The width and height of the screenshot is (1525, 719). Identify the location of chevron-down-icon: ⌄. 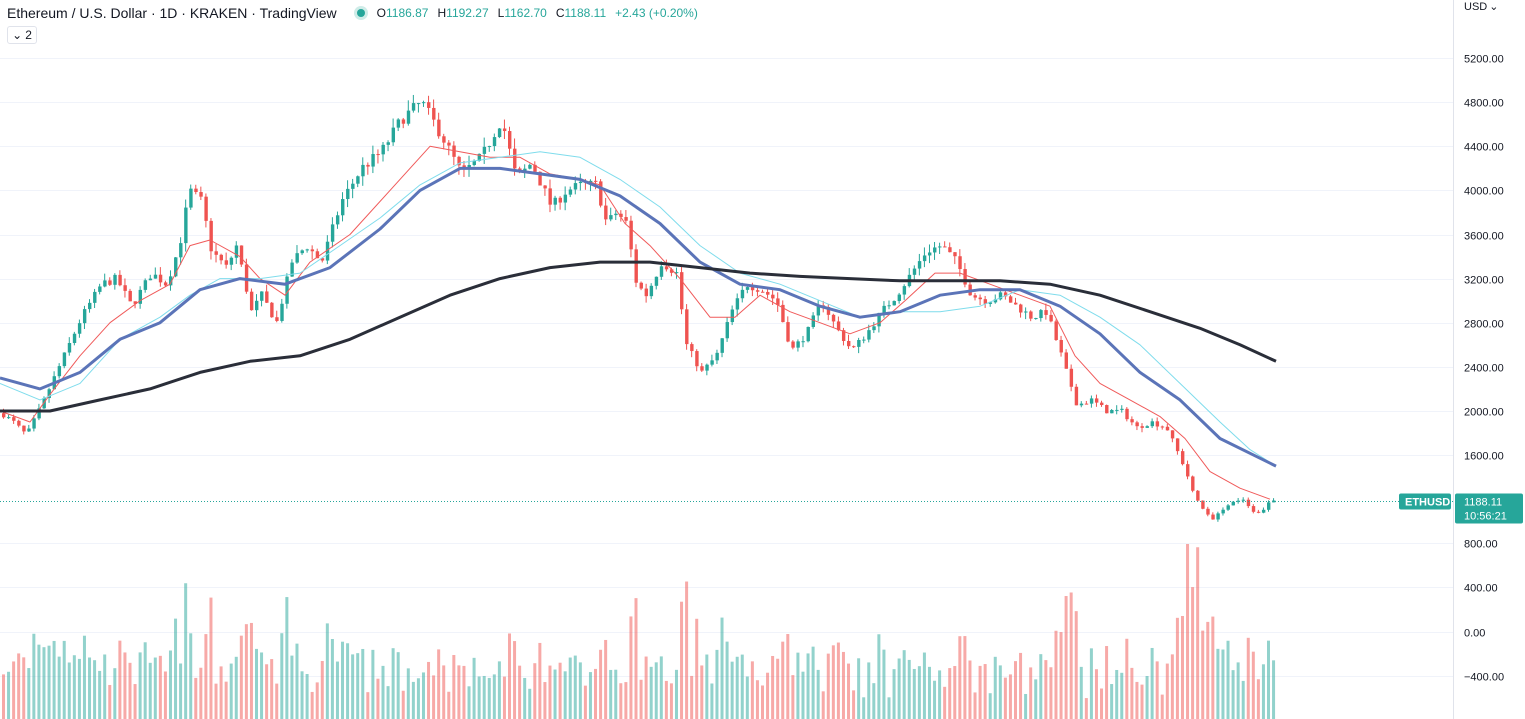
(1494, 7).